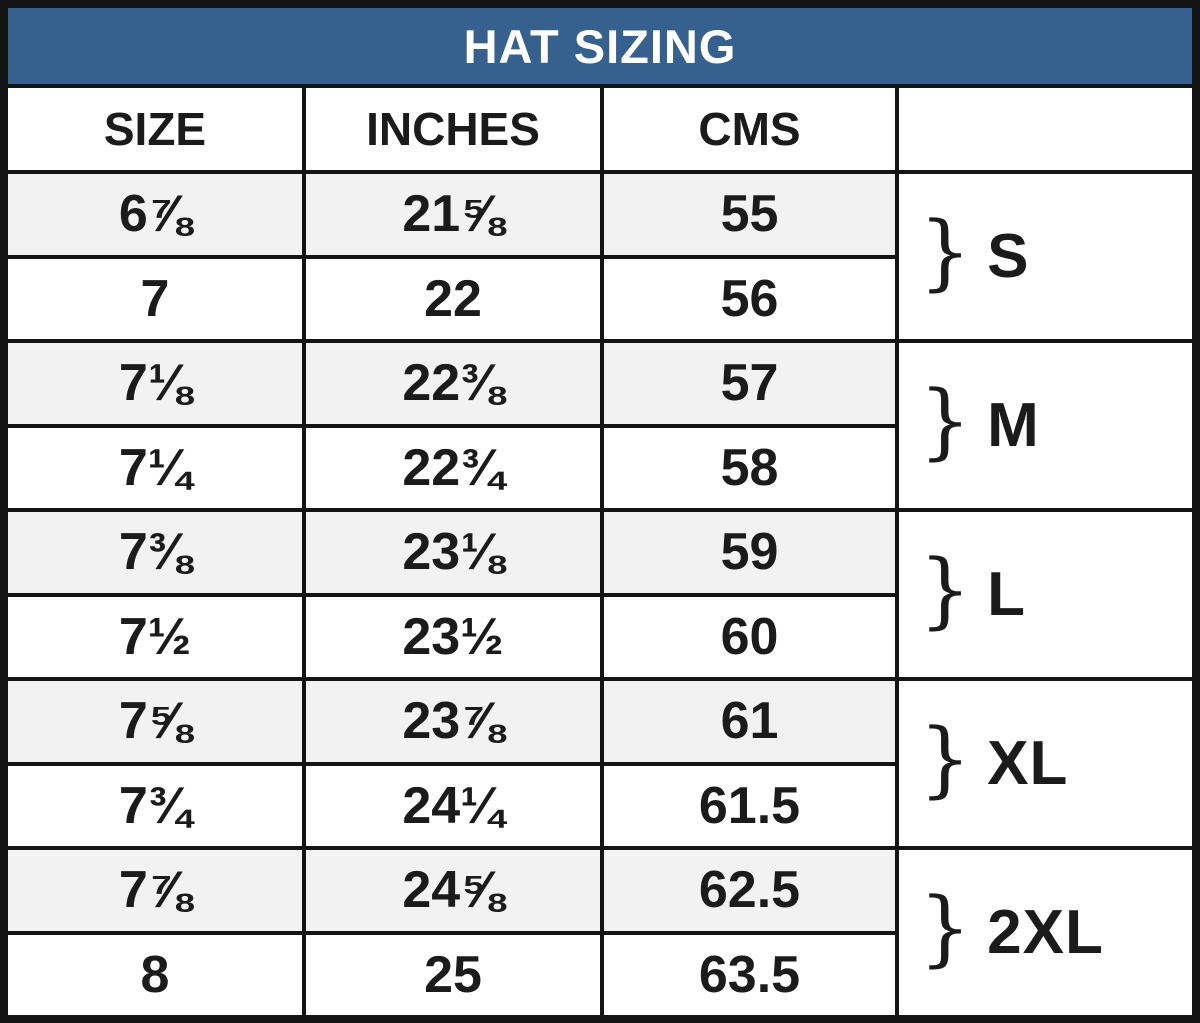  I want to click on cell-inches: 22¾, so click(453, 467).